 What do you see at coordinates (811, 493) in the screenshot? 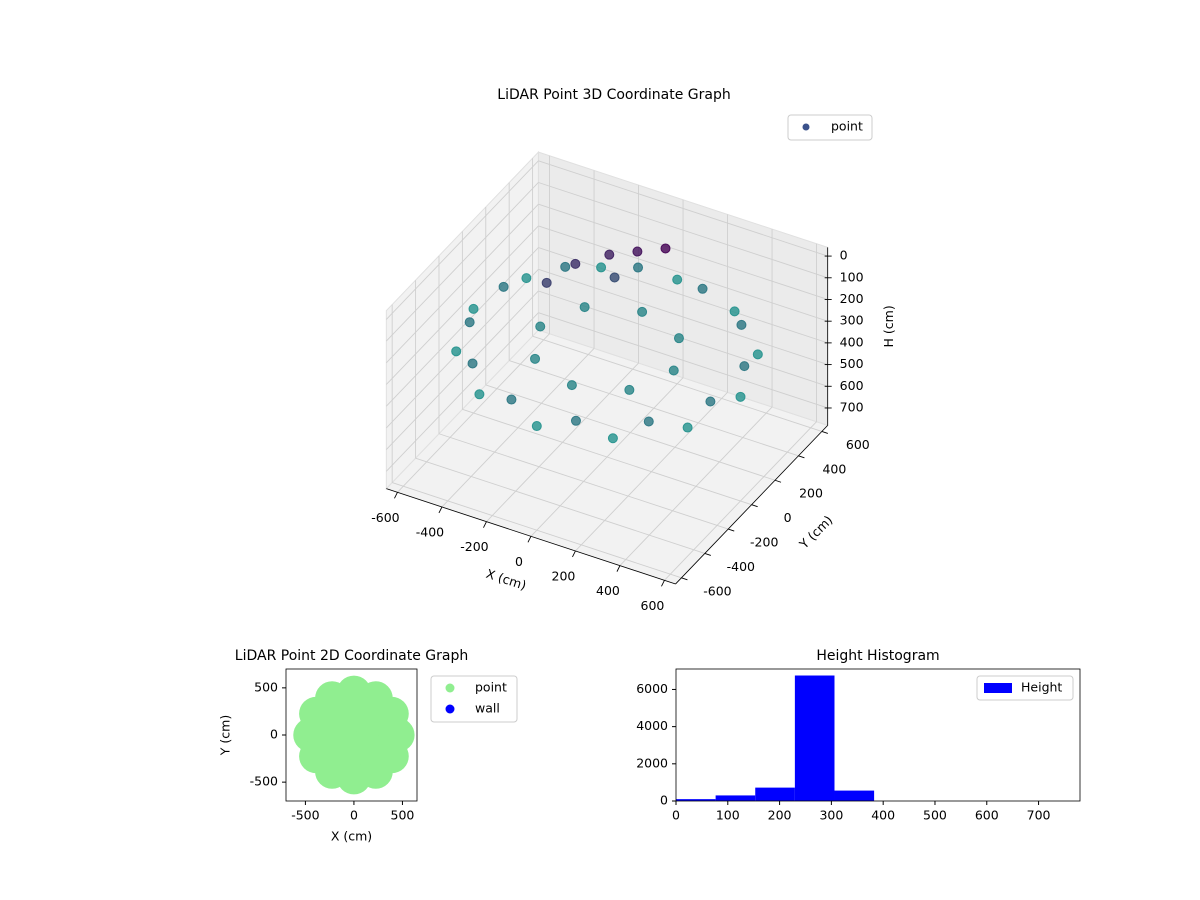
I see `y-tick-label: 200` at bounding box center [811, 493].